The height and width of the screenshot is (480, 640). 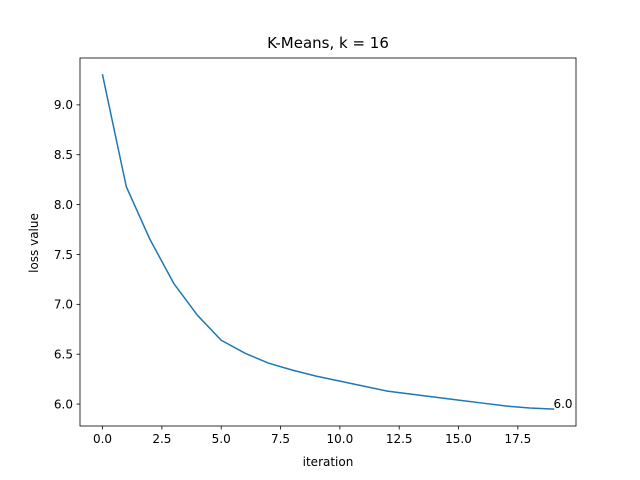 What do you see at coordinates (562, 404) in the screenshot?
I see `data-label: 6.0` at bounding box center [562, 404].